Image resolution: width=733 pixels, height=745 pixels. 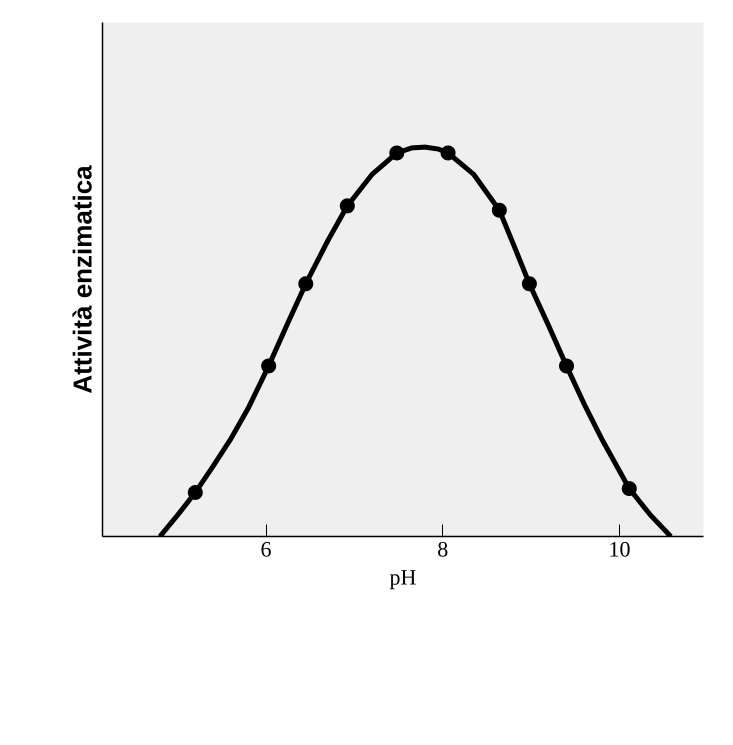 I want to click on x-tick-label: 10, so click(x=619, y=549).